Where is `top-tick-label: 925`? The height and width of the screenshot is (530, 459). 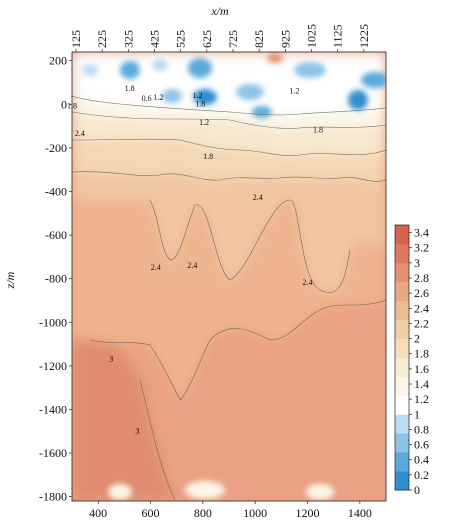
top-tick-label: 925 is located at coordinates (285, 39).